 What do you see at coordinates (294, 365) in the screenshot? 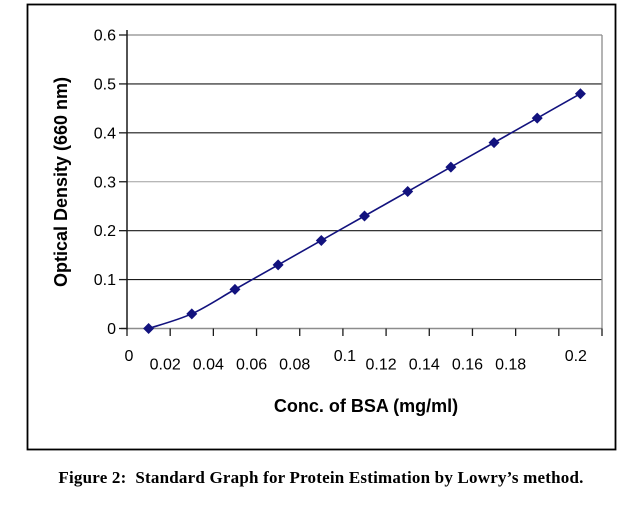
I see `x-tick-label: 0.08` at bounding box center [294, 365].